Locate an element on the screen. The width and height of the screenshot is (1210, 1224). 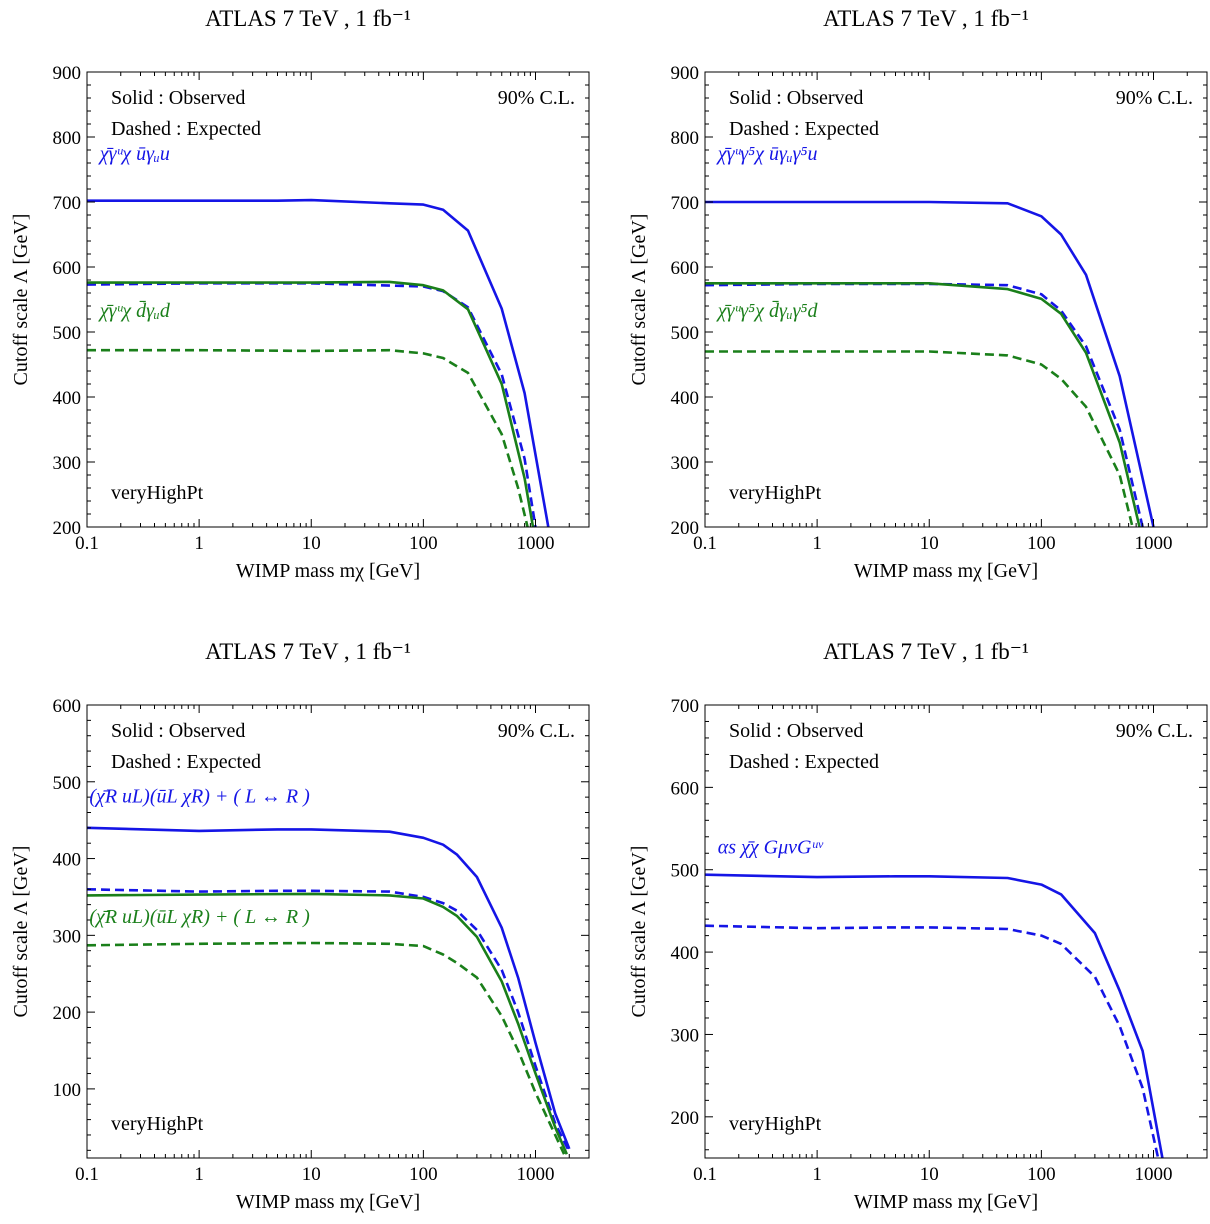
operator-label-blue: χ̄γᵘγ⁵χ ūγᵤγ⁵u is located at coordinates (767, 154).